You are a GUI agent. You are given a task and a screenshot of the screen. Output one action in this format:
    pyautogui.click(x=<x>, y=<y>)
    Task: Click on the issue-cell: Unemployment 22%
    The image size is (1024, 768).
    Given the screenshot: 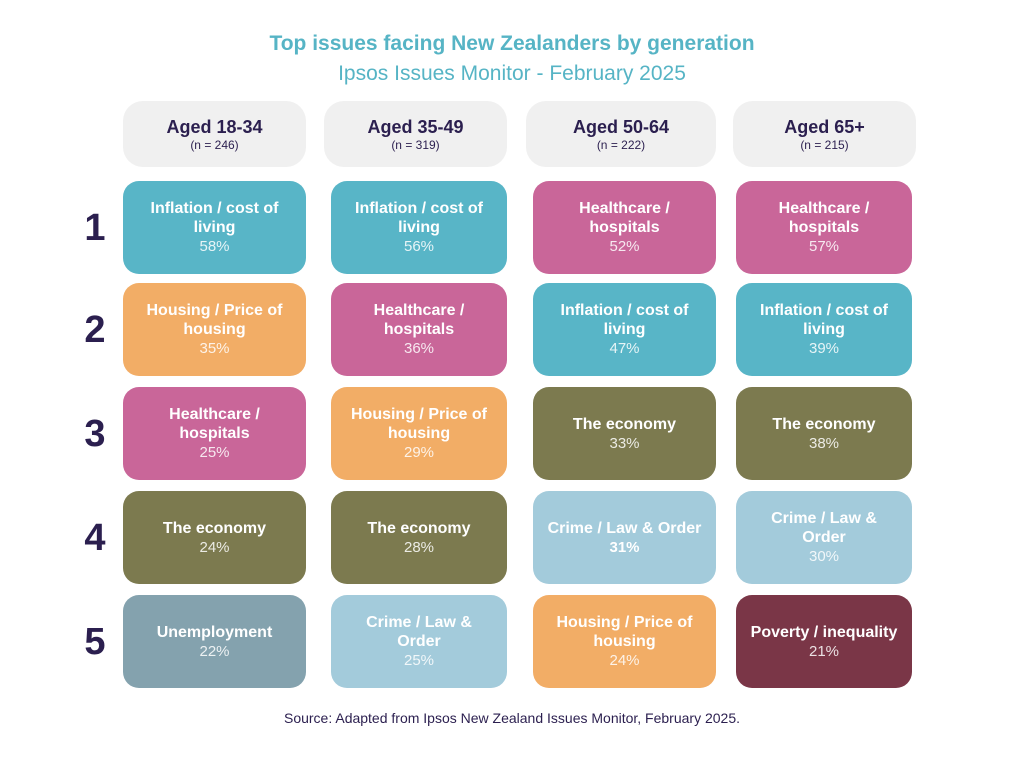 What is the action you would take?
    pyautogui.click(x=214, y=641)
    